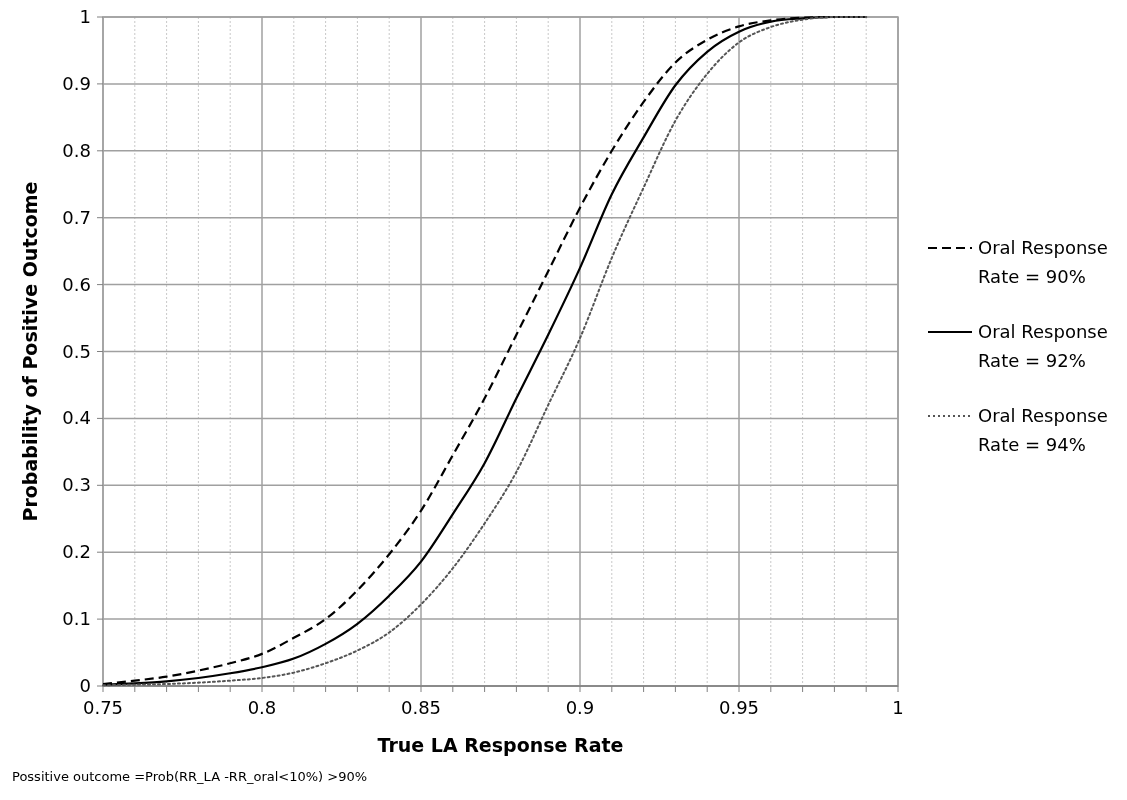  I want to click on legend-label: Oral Response Rate = 90%, so click(1043, 262).